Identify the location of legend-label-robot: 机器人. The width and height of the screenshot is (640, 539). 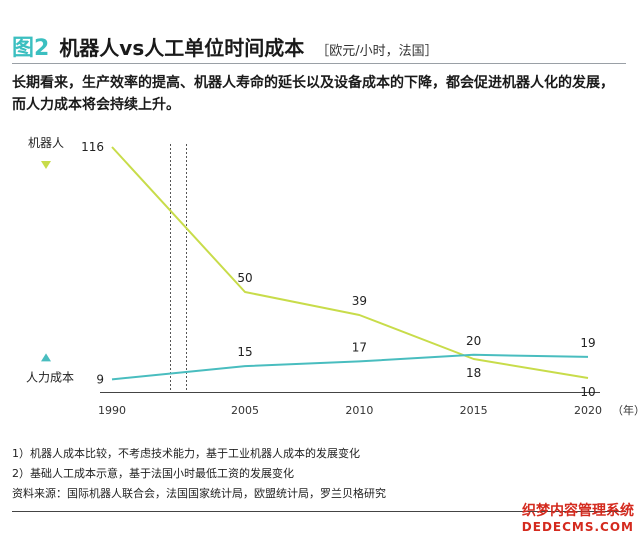
(46, 143).